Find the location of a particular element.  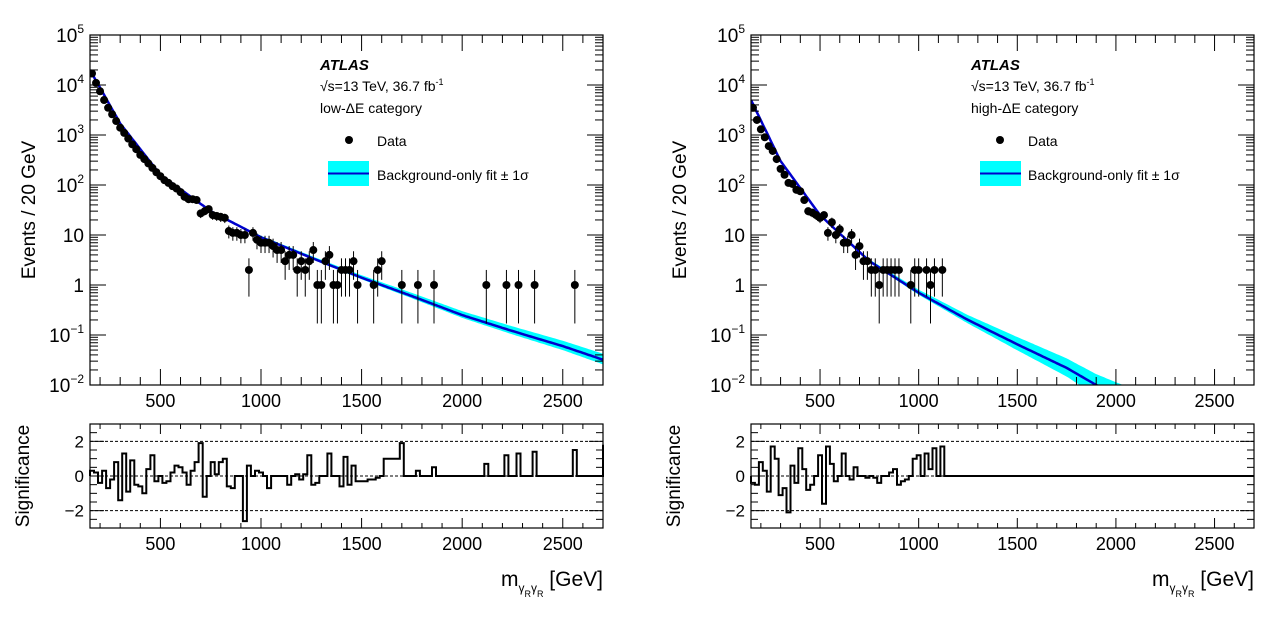

energy-label: √s=13 TeV, 36.7 fb-1 is located at coordinates (382, 85).